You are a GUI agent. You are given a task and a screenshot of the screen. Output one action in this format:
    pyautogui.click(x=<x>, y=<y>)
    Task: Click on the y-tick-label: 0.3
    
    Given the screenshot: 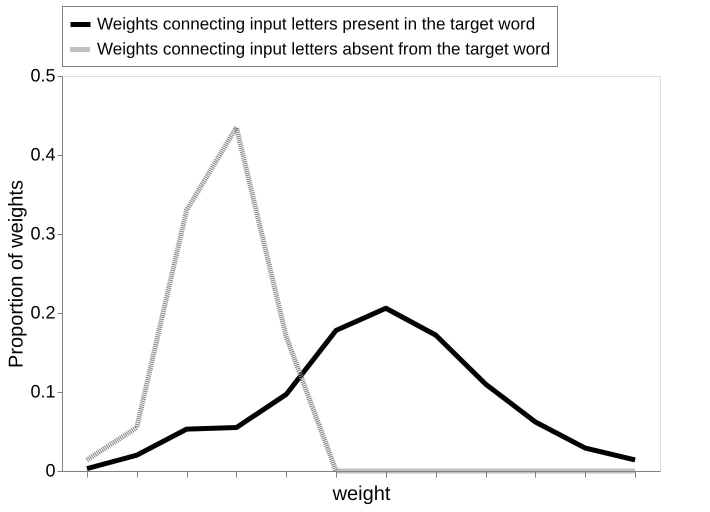 What is the action you would take?
    pyautogui.click(x=43, y=234)
    